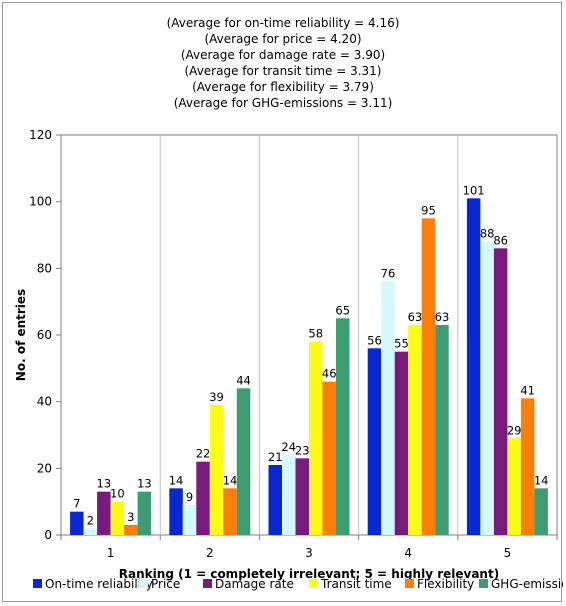 The width and height of the screenshot is (566, 606). Describe the element at coordinates (216, 397) in the screenshot. I see `data-label: 39` at that location.